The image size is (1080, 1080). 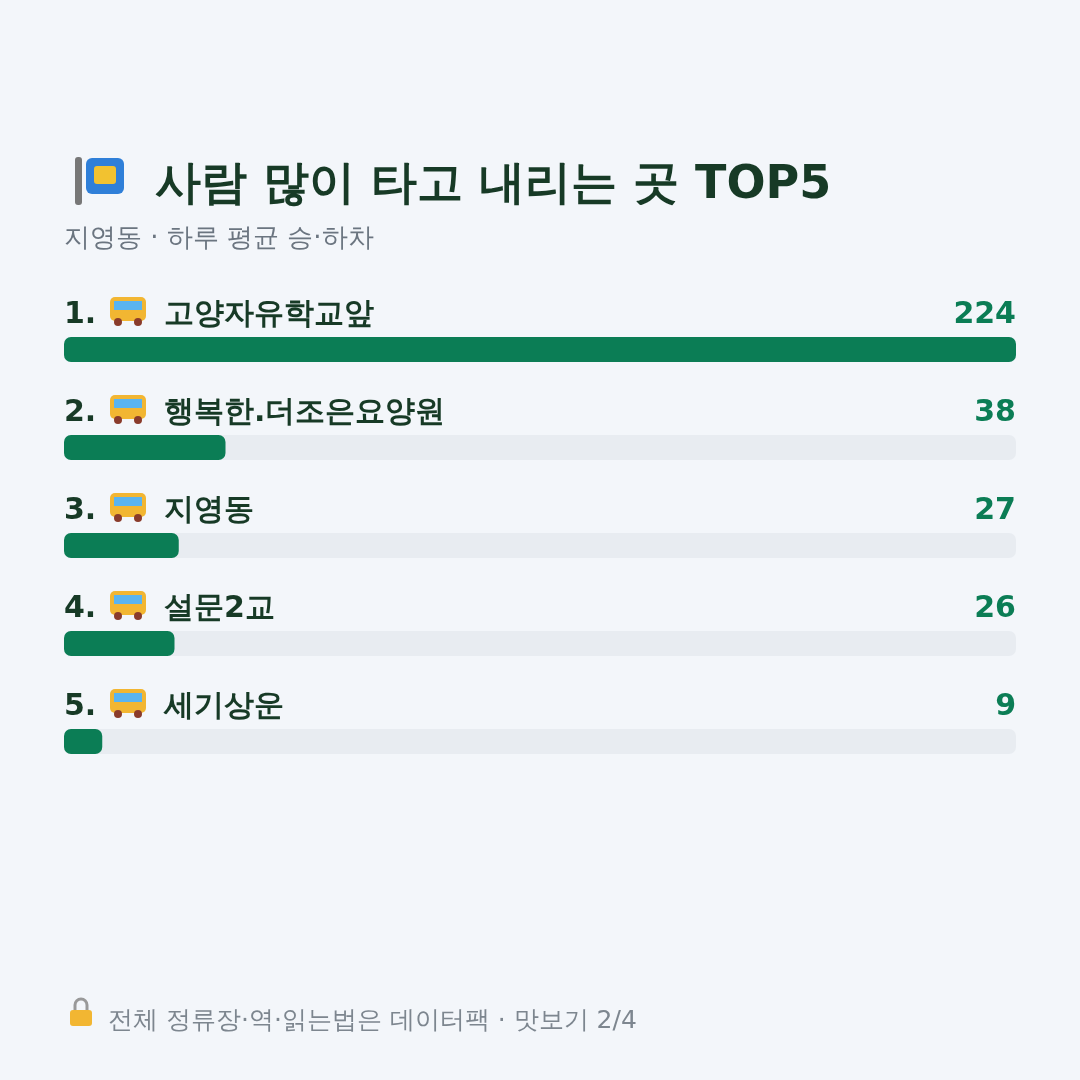 What do you see at coordinates (159, 508) in the screenshot?
I see `category-label: 3. 지영동` at bounding box center [159, 508].